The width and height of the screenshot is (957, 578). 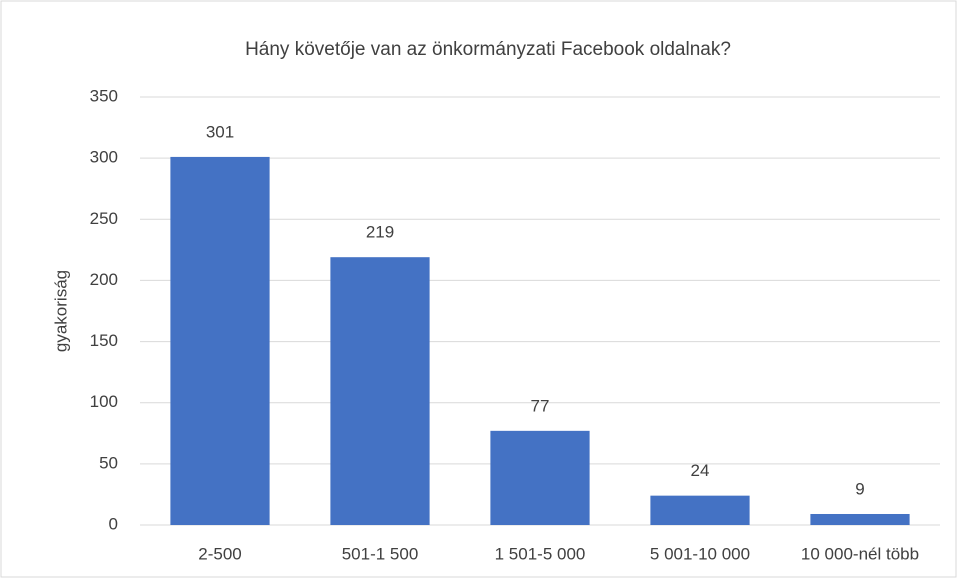 What do you see at coordinates (700, 470) in the screenshot?
I see `data-label: 24` at bounding box center [700, 470].